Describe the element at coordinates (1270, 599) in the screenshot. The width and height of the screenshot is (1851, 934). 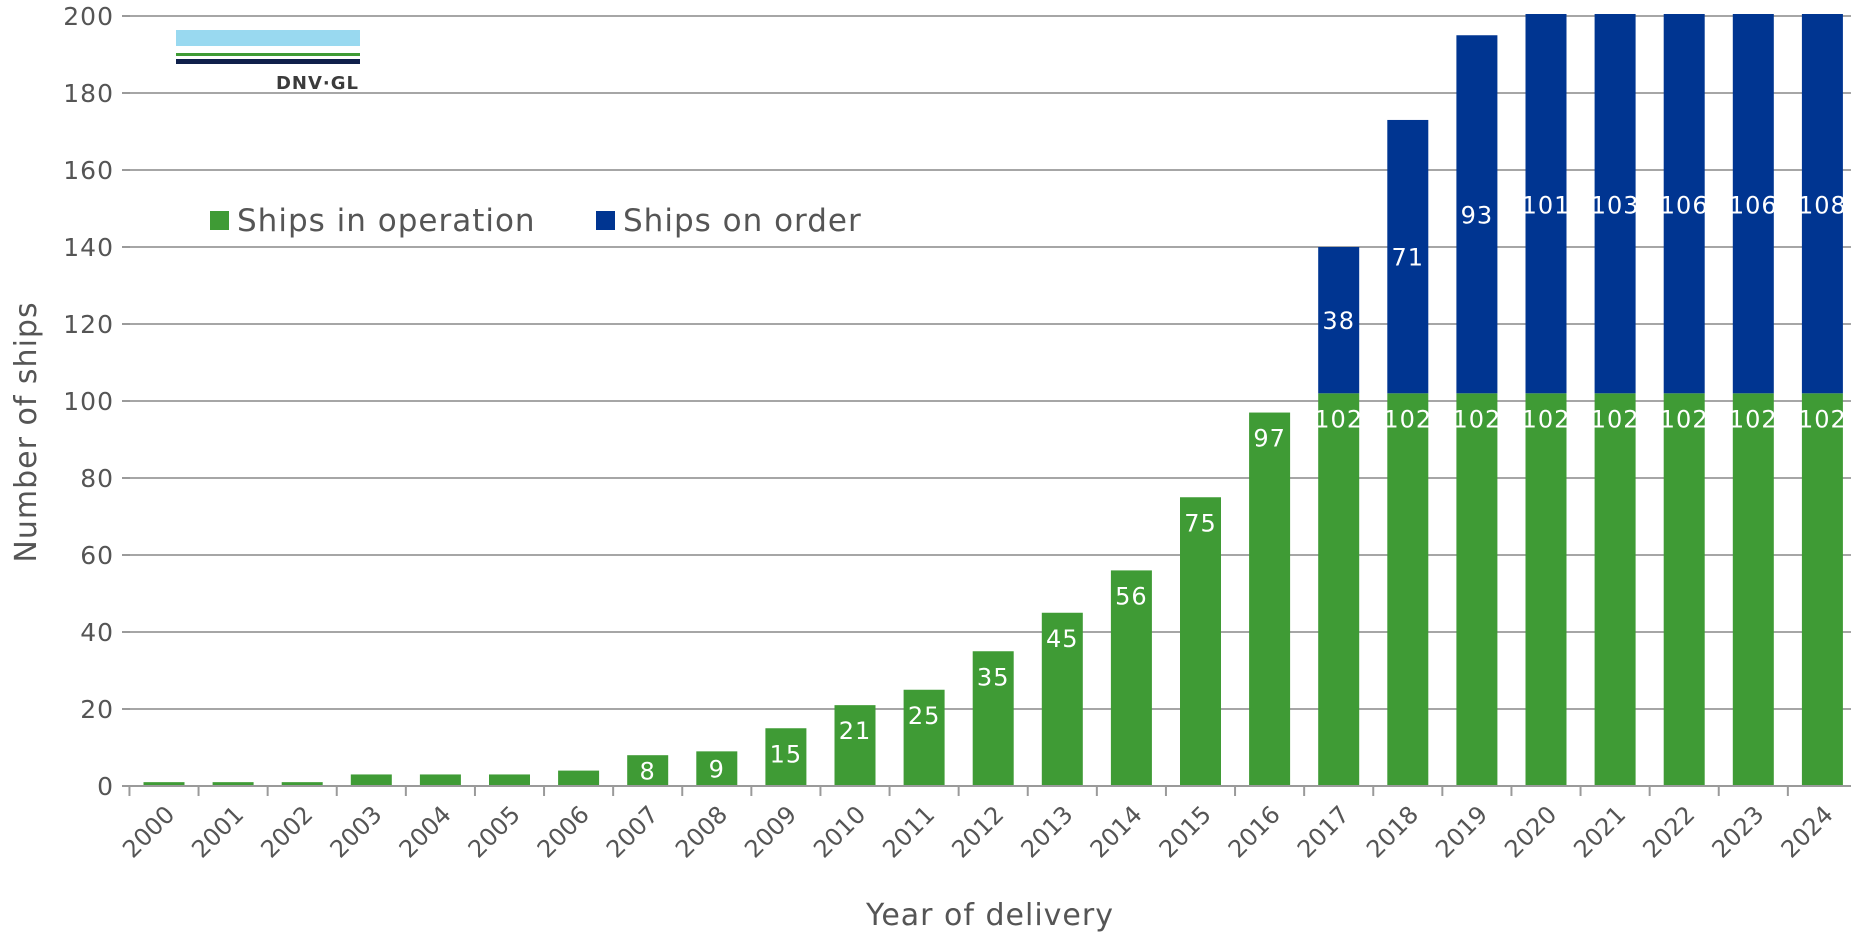
I see `bar-operation-2016` at that location.